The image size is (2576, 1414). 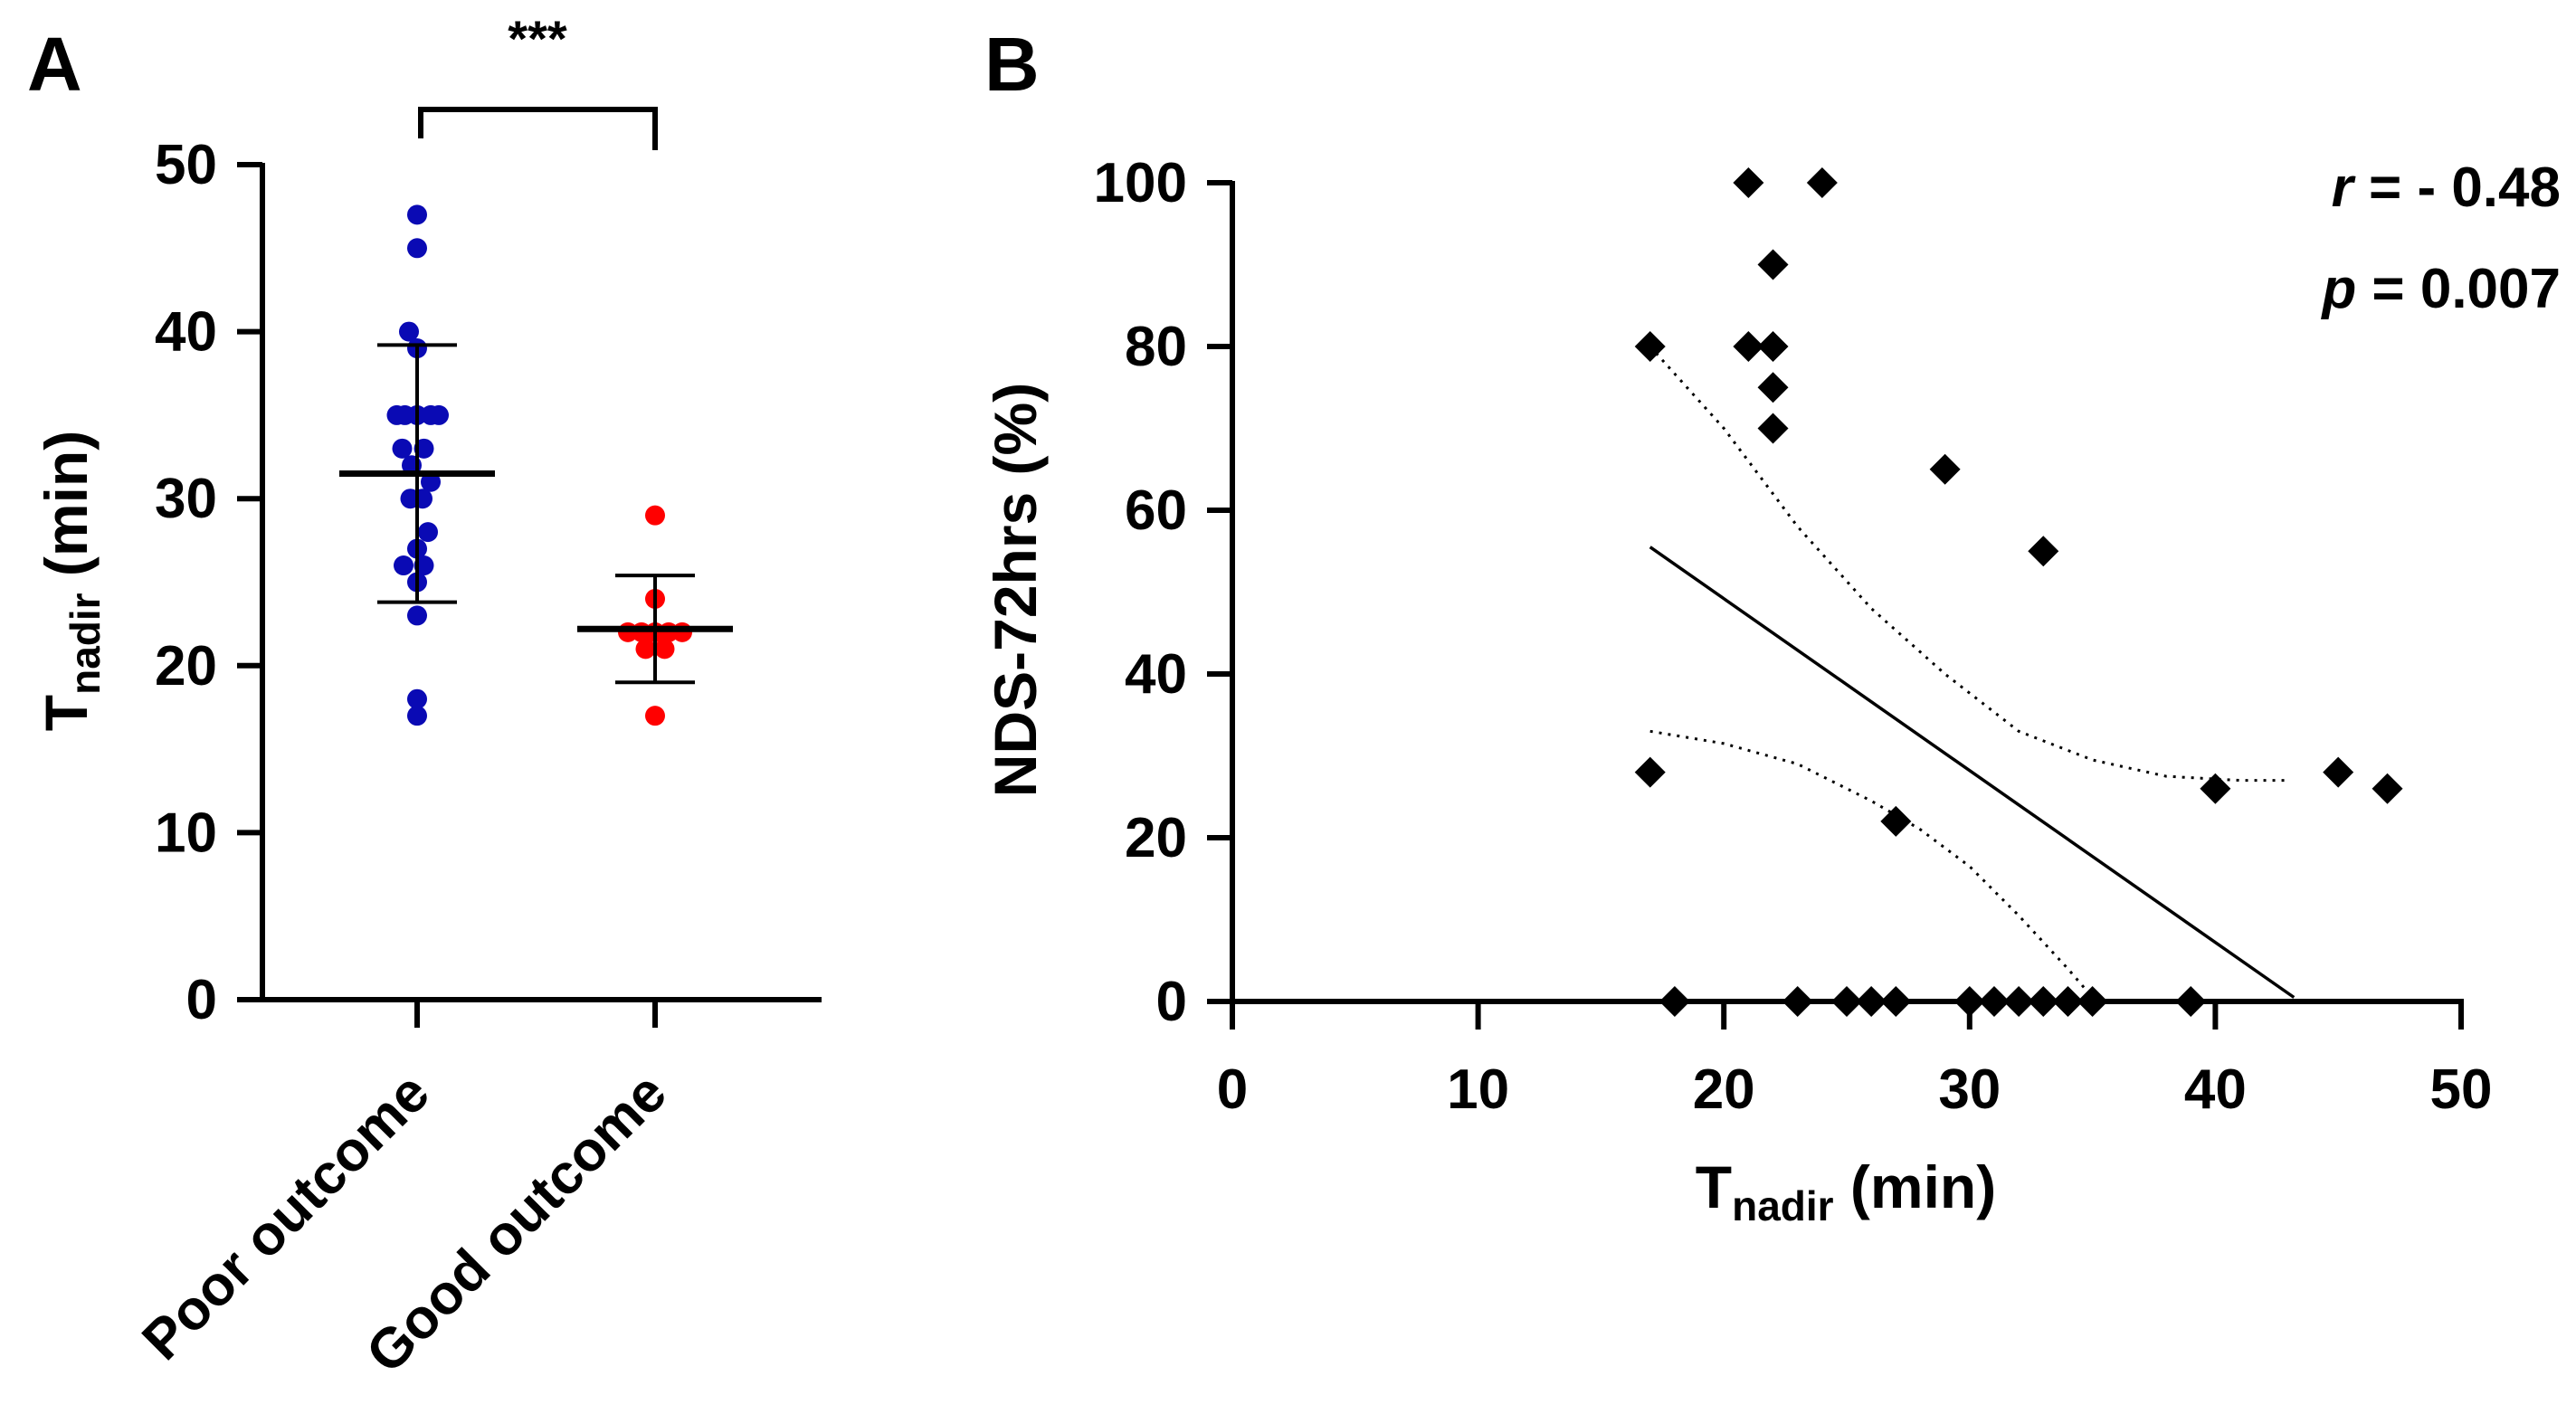 What do you see at coordinates (1969, 564) in the screenshot?
I see `confidence-band-upper` at bounding box center [1969, 564].